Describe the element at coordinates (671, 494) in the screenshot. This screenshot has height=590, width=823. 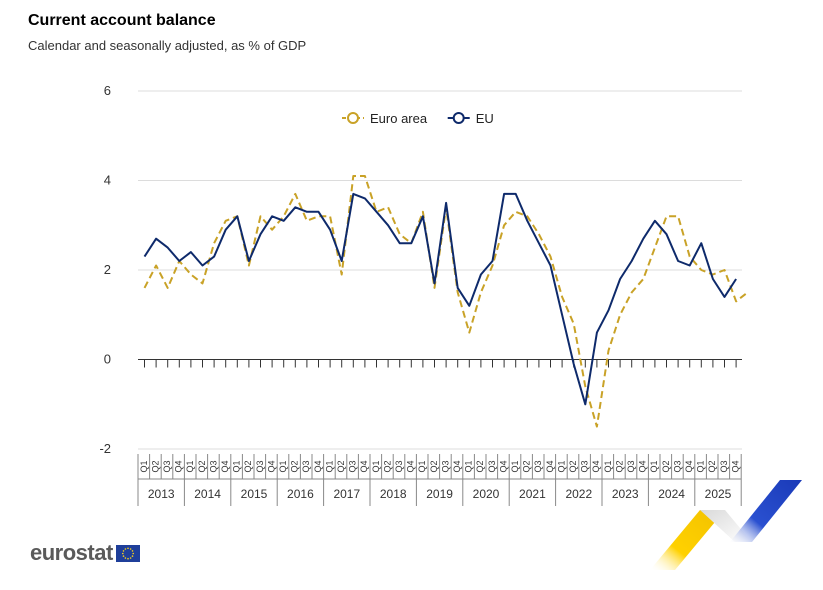
I see `year-label: 2024` at that location.